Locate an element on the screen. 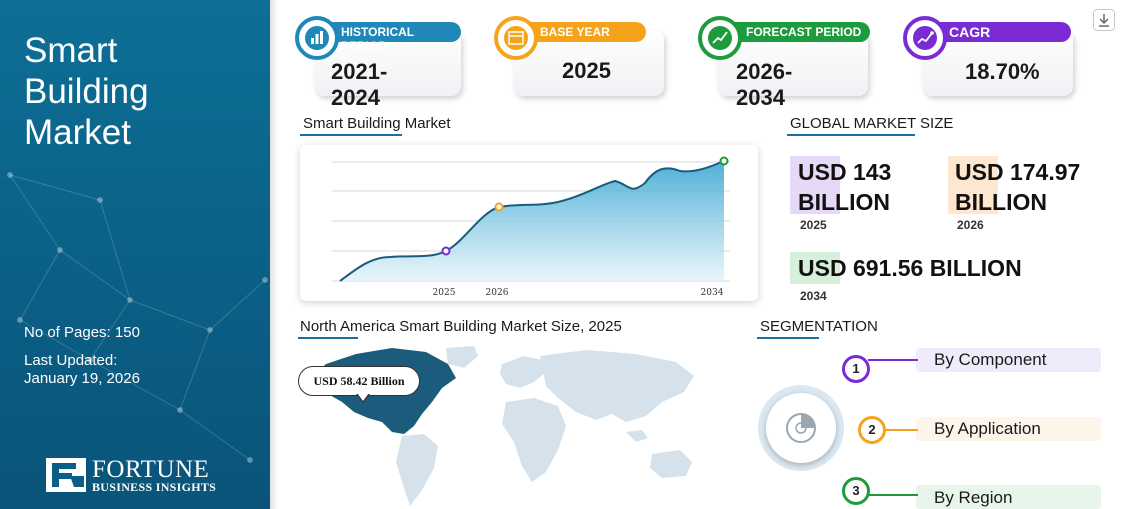 This screenshot has height=509, width=1133. calendar-icon is located at coordinates (516, 38).